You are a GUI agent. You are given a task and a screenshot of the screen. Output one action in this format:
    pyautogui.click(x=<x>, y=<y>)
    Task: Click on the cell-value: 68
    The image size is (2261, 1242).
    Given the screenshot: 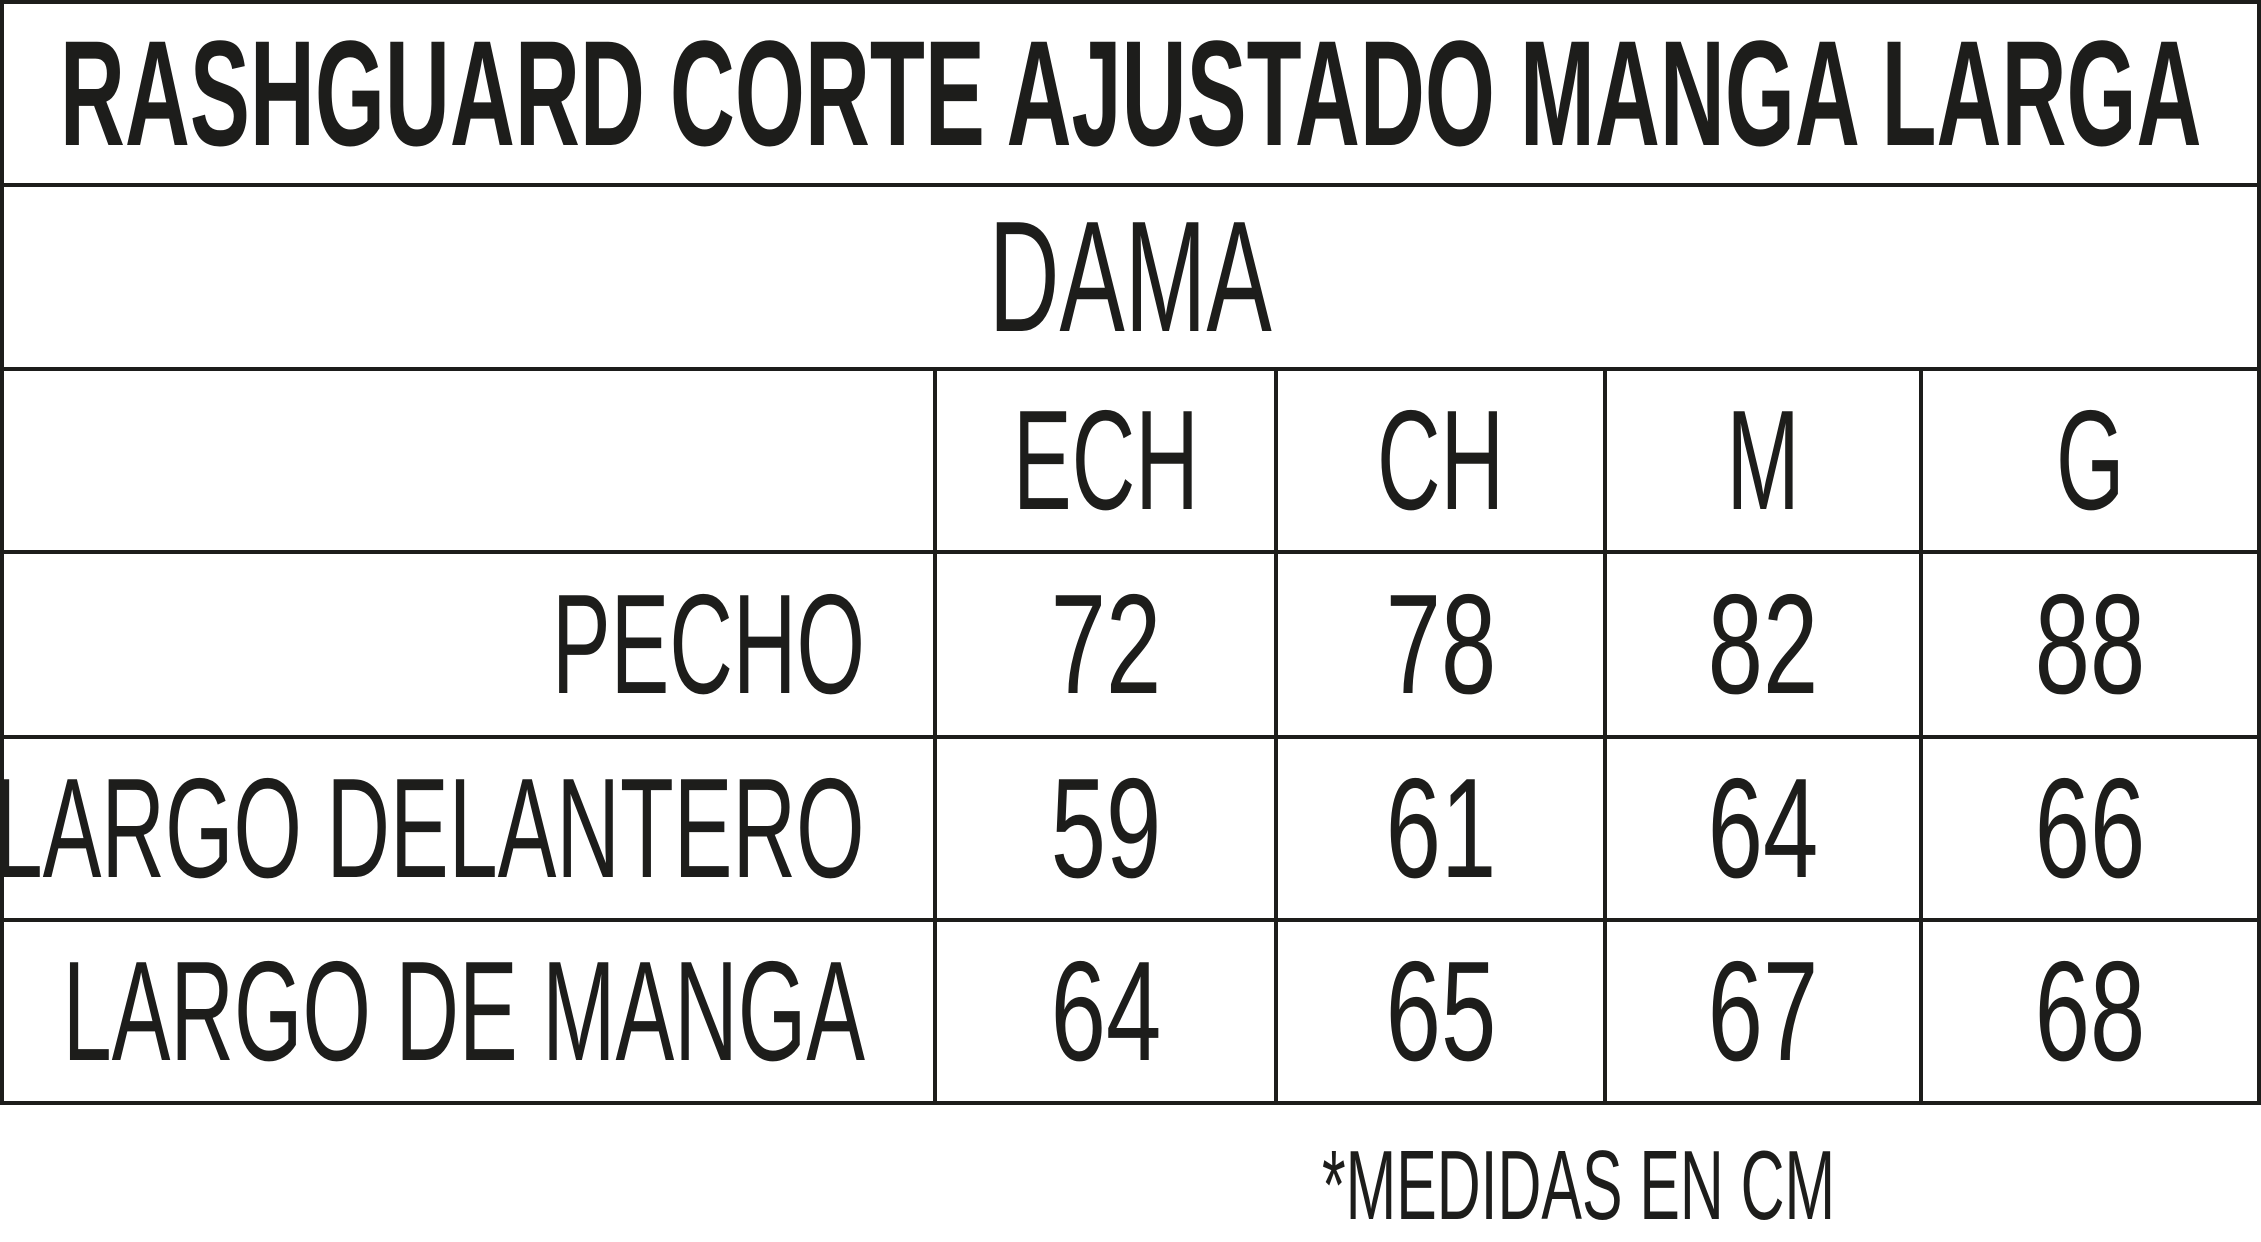 What is the action you would take?
    pyautogui.click(x=2090, y=1011)
    